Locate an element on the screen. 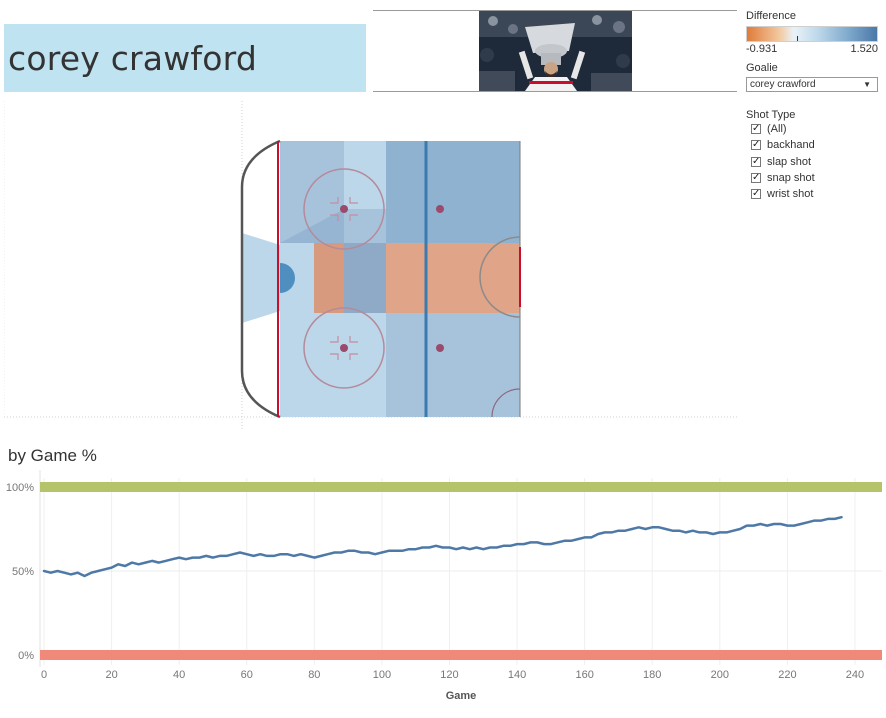 This screenshot has height=718, width=886. x-tick-label: 240 is located at coordinates (855, 675).